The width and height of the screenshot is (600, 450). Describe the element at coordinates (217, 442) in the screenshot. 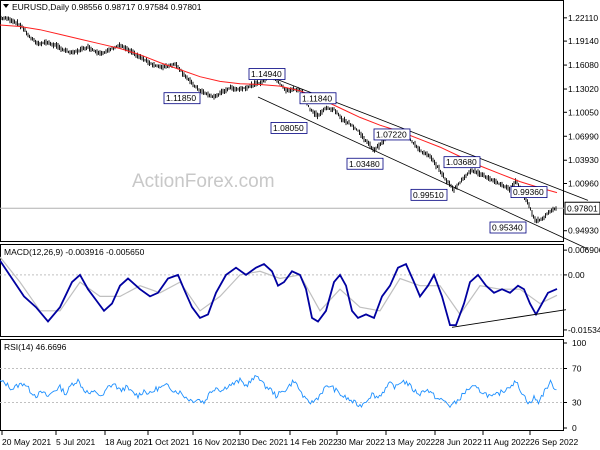

I see `xtick-label-4: 16 Nov 2021` at that location.